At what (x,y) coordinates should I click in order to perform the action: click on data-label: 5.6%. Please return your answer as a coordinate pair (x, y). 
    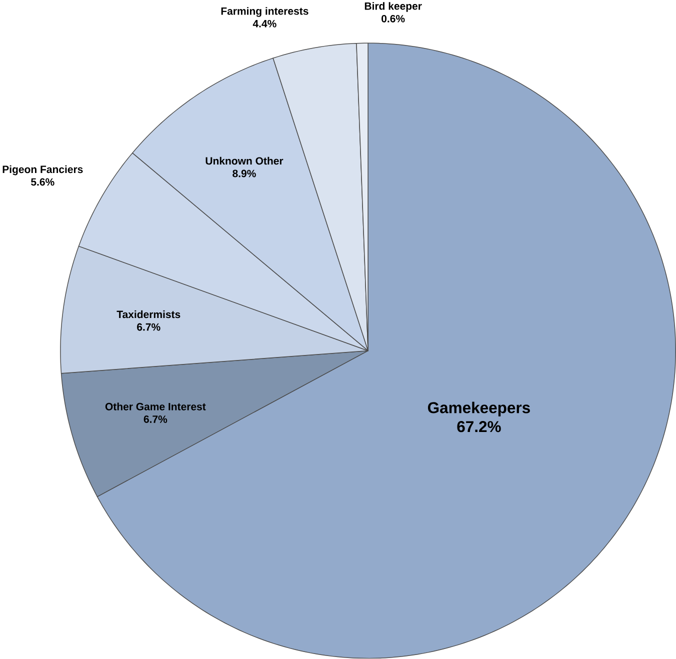
    Looking at the image, I should click on (42, 182).